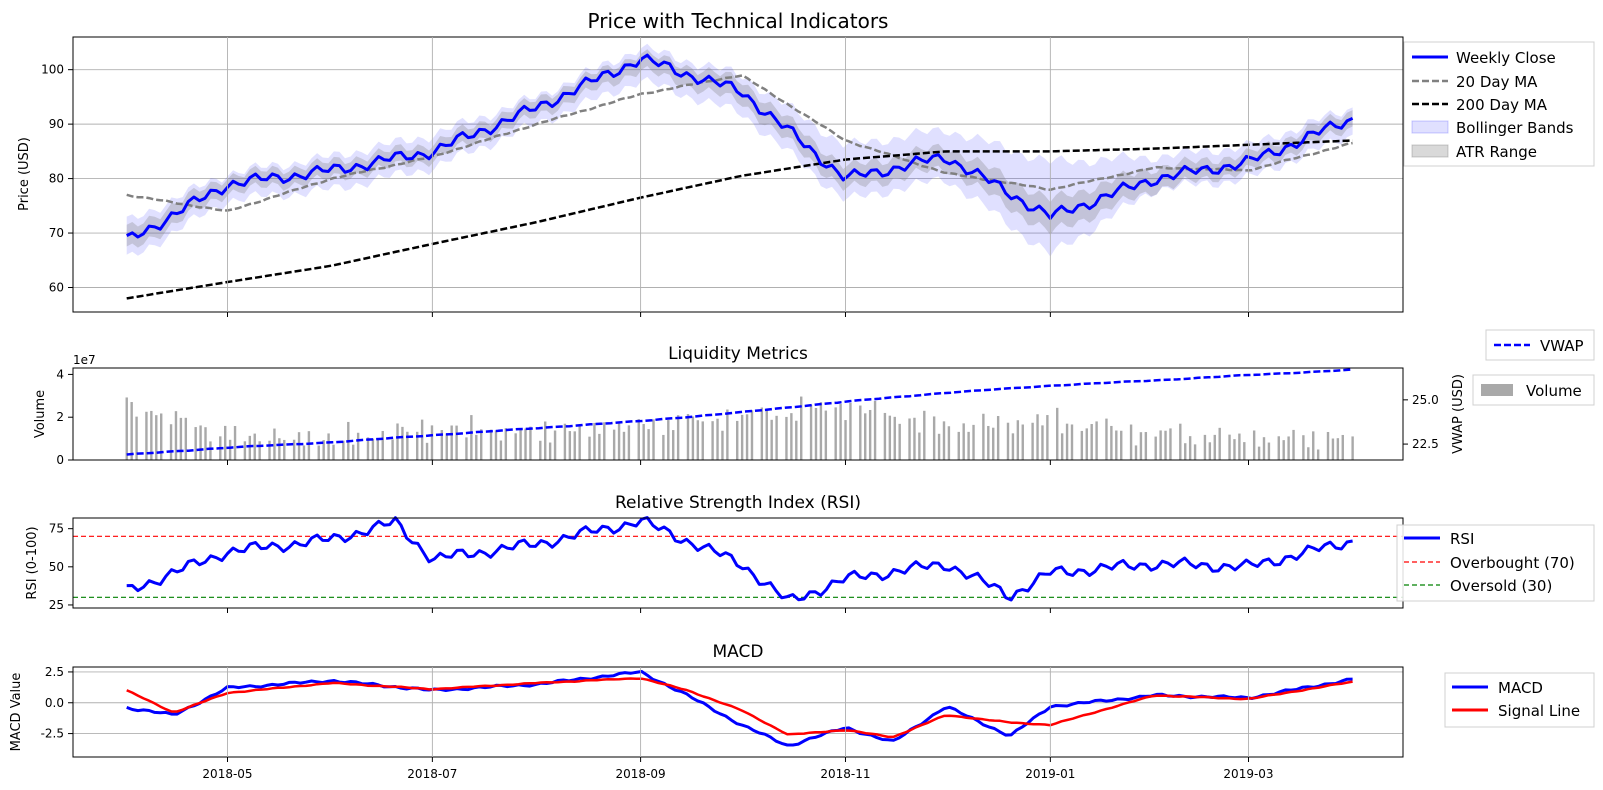  What do you see at coordinates (1496, 152) in the screenshot?
I see `legend-label-atr-range: ATR Range` at bounding box center [1496, 152].